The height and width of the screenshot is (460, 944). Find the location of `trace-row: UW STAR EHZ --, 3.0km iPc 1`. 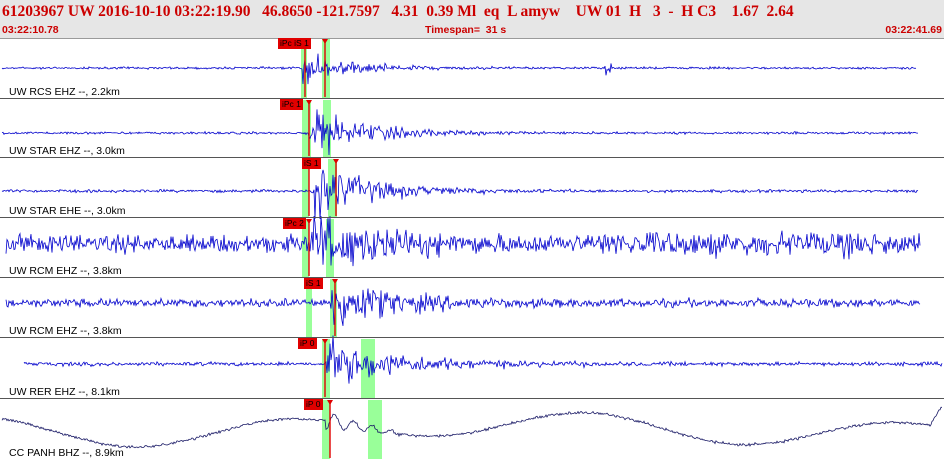

trace-row: UW STAR EHZ --, 3.0km iPc 1 is located at coordinates (472, 128).